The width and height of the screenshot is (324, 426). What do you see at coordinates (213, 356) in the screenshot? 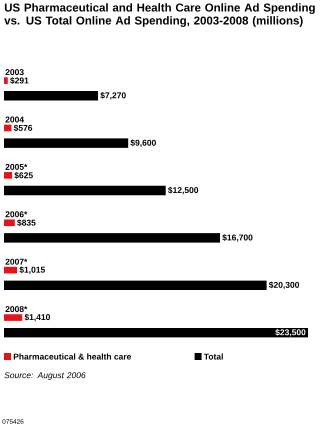
I see `legend-label: Total` at bounding box center [213, 356].